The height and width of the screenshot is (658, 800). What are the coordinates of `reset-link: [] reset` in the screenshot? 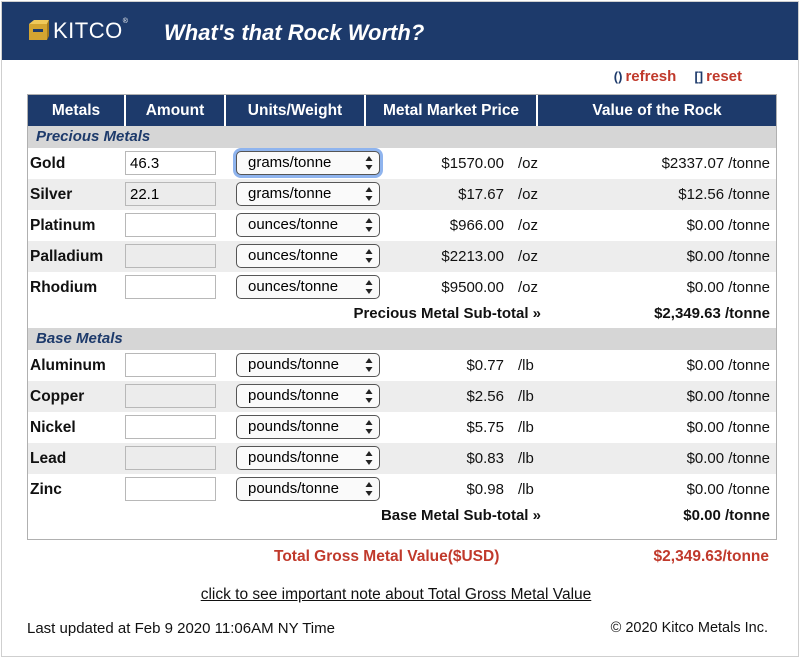 It's located at (718, 76).